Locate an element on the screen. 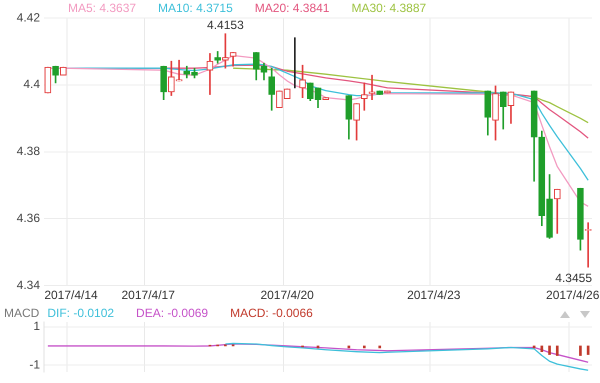 The height and width of the screenshot is (383, 600). x-tick-label: 2017/4/14 is located at coordinates (71, 295).